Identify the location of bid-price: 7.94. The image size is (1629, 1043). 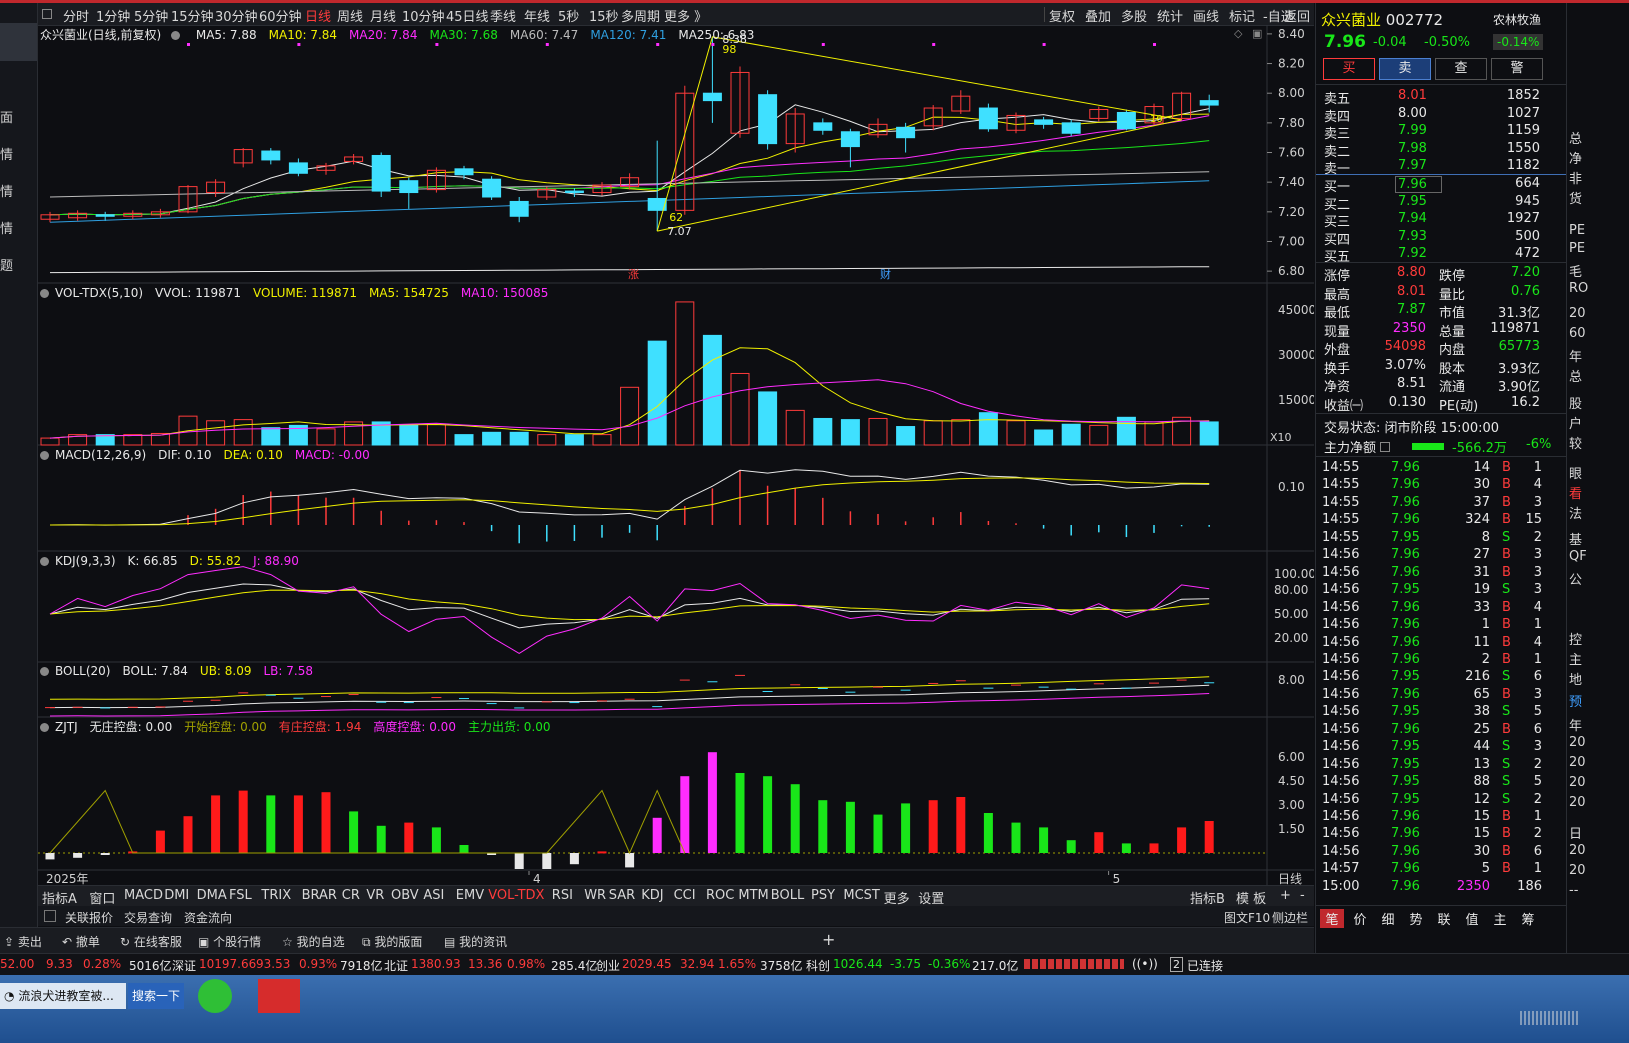
(1412, 218).